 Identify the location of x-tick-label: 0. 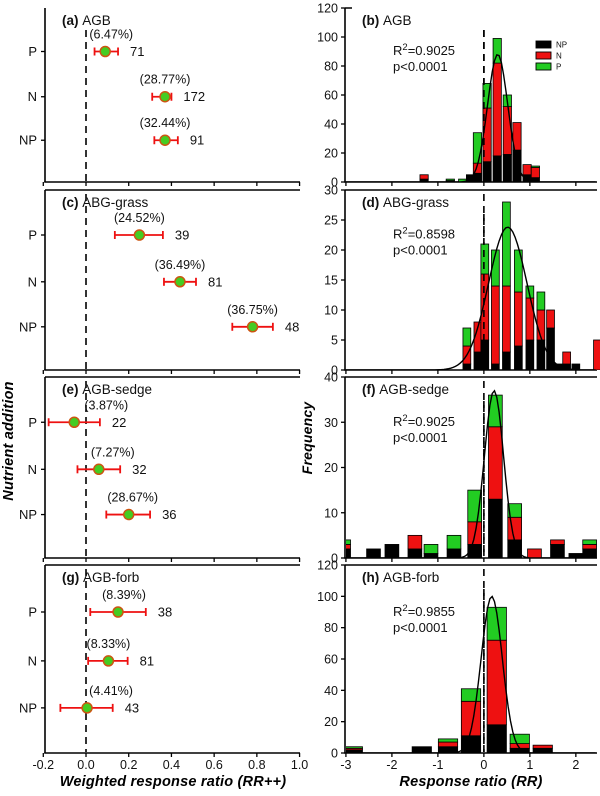
(483, 765).